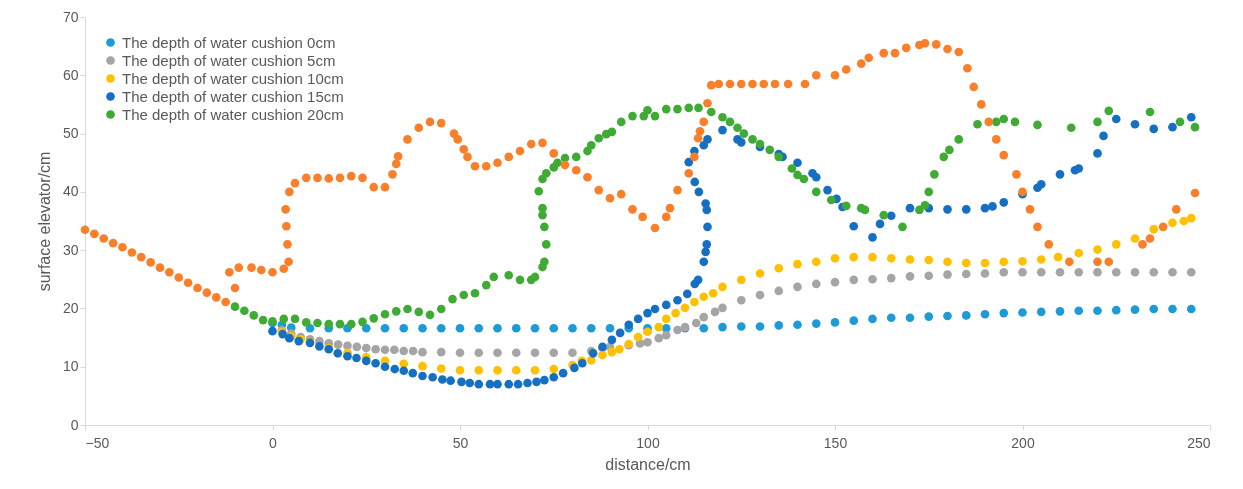  What do you see at coordinates (233, 96) in the screenshot?
I see `legend-label: The depth of water cushion 15cm` at bounding box center [233, 96].